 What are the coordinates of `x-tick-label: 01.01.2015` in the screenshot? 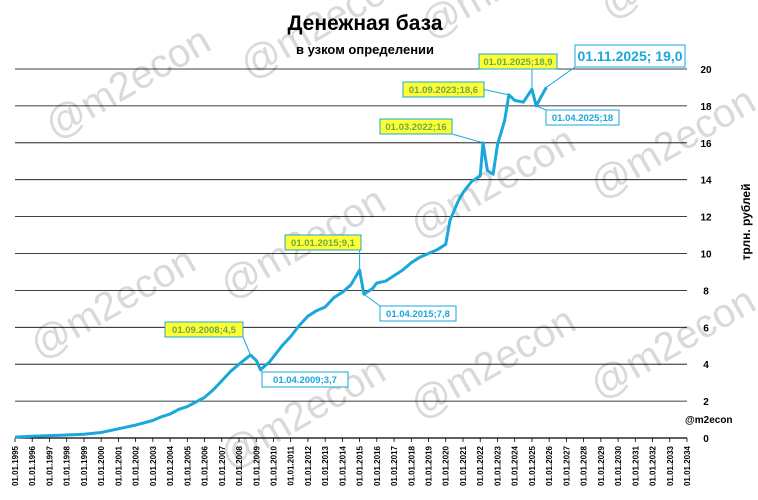 It's located at (360, 465).